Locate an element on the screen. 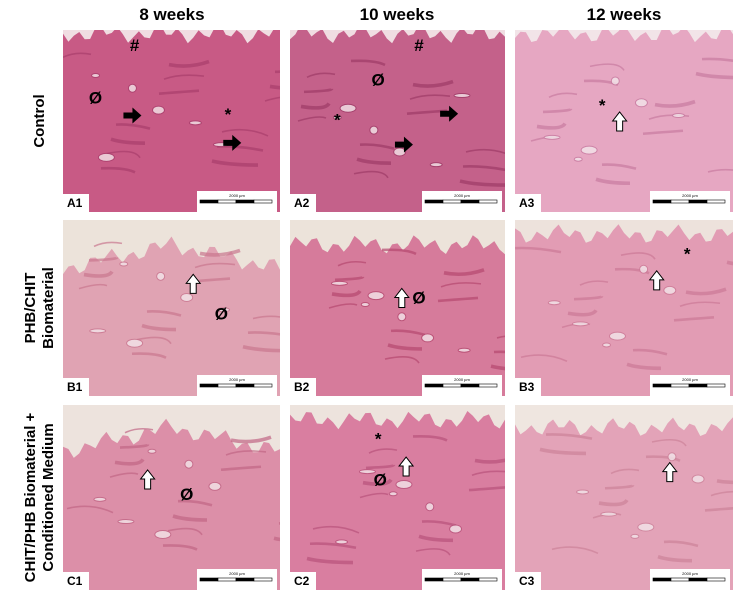 The width and height of the screenshot is (739, 599). panel-label: B1 is located at coordinates (75, 387).